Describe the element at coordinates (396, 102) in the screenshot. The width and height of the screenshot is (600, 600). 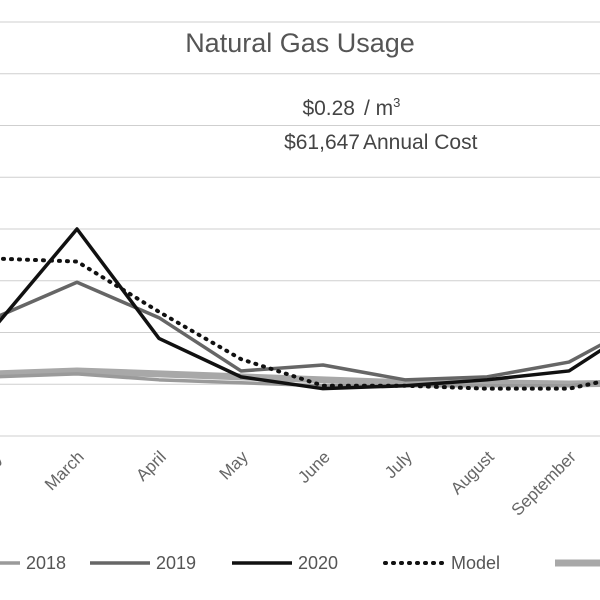
I see `rate-unit-superscript: 3` at that location.